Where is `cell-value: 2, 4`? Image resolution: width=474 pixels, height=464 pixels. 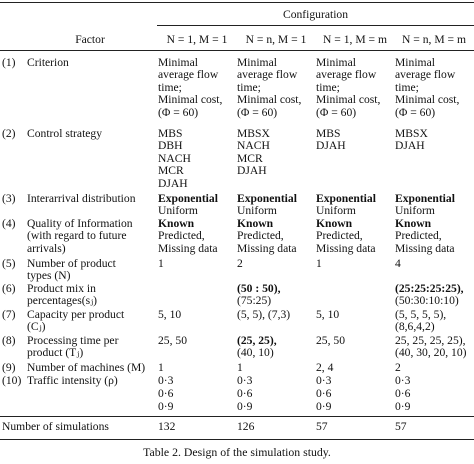
cell-value: 2, 4 is located at coordinates (325, 367).